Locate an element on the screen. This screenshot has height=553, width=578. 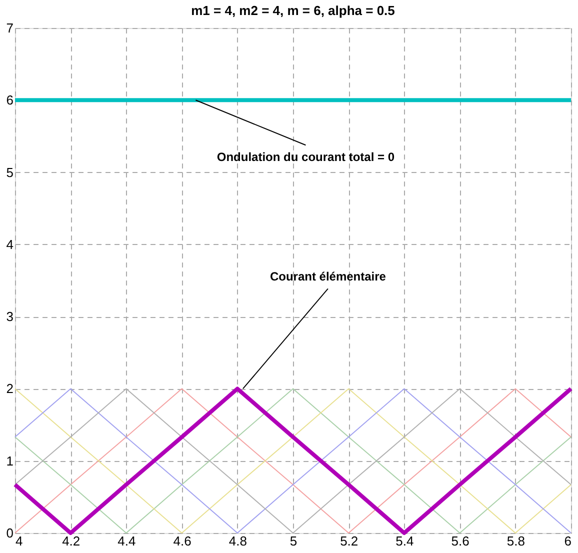
y-tick-label: 2 is located at coordinates (10, 388).